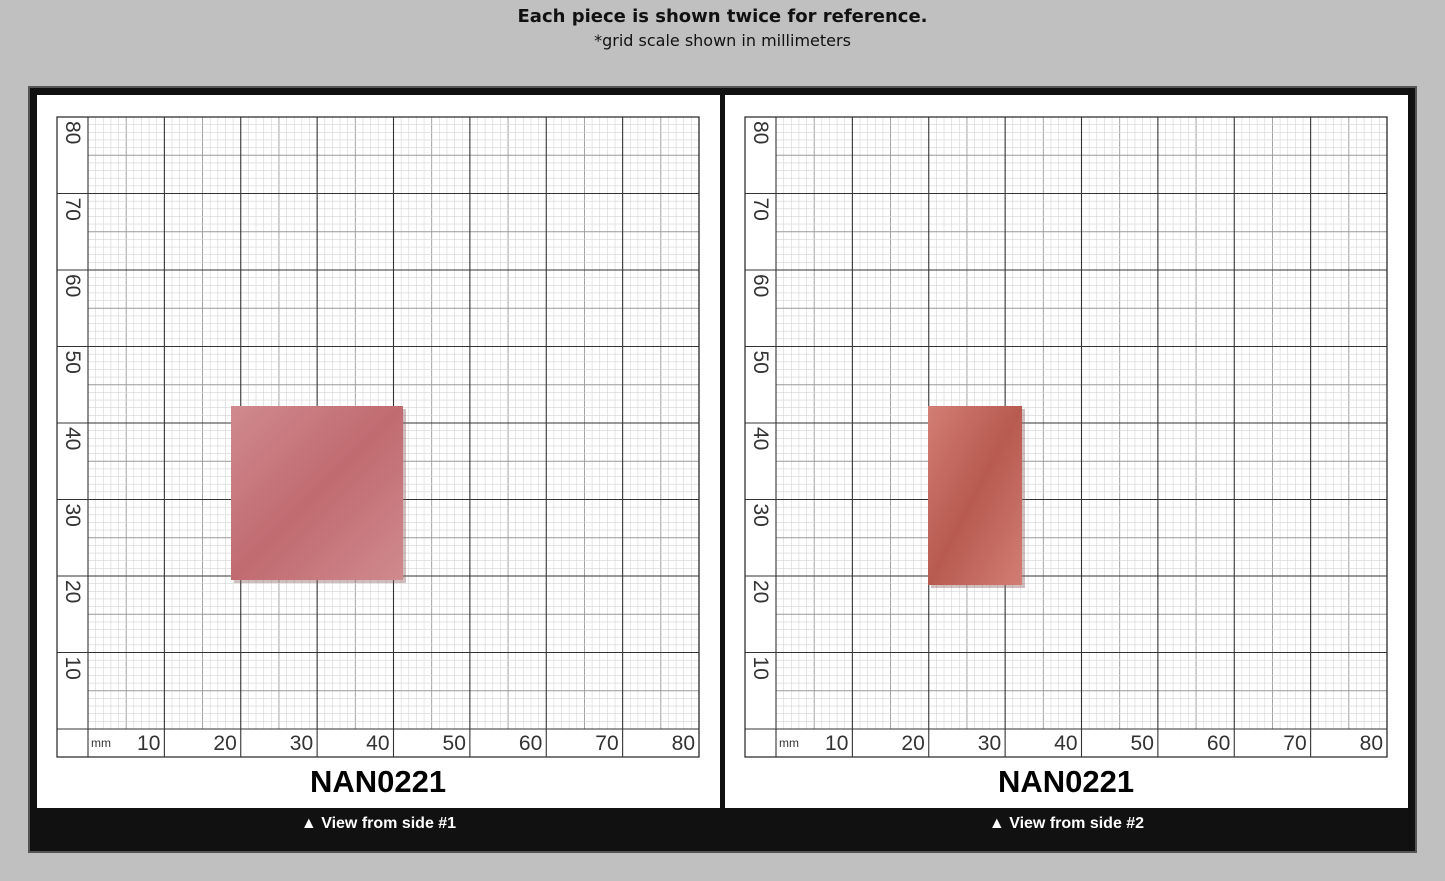 Image resolution: width=1445 pixels, height=881 pixels. What do you see at coordinates (1066, 823) in the screenshot?
I see `caption: ▲ View from side #2` at bounding box center [1066, 823].